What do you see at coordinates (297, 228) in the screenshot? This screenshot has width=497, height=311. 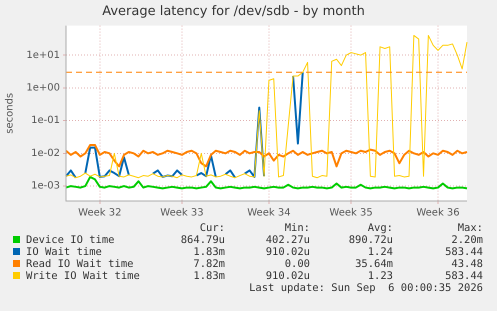 I see `text: Min:` at bounding box center [297, 228].